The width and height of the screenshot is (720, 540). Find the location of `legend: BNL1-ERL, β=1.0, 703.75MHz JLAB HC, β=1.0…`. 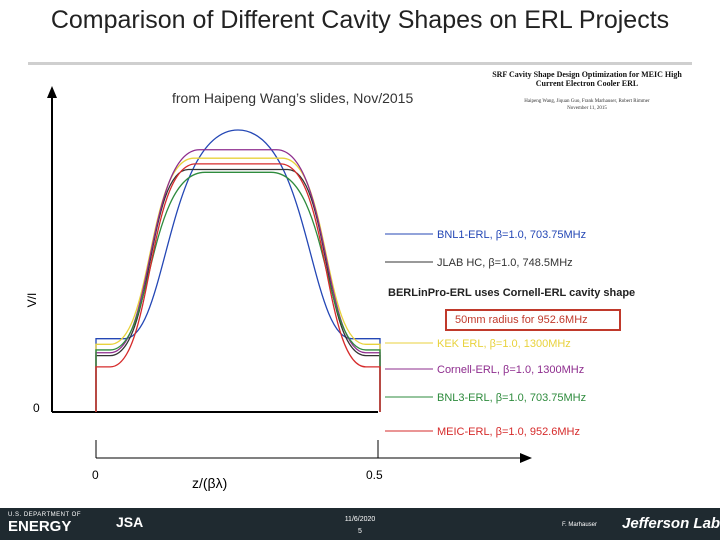

legend: BNL1-ERL, β=1.0, 703.75MHz JLAB HC, β=1.0… is located at coordinates (485, 333).